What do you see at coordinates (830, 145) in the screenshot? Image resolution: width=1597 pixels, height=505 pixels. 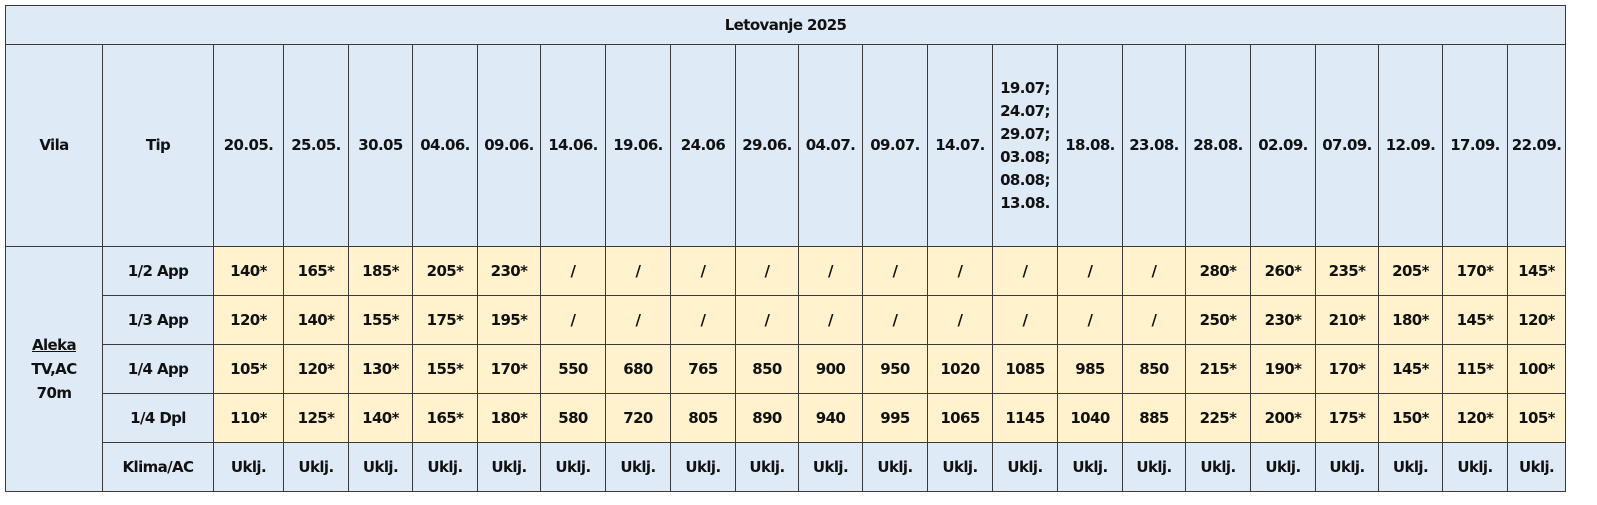 I see `header-cell: 04.07.` at bounding box center [830, 145].